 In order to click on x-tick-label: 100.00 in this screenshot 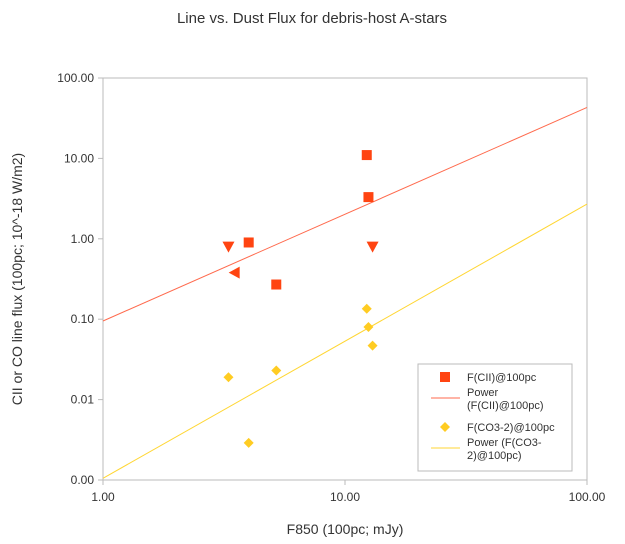, I will do `click(587, 497)`.